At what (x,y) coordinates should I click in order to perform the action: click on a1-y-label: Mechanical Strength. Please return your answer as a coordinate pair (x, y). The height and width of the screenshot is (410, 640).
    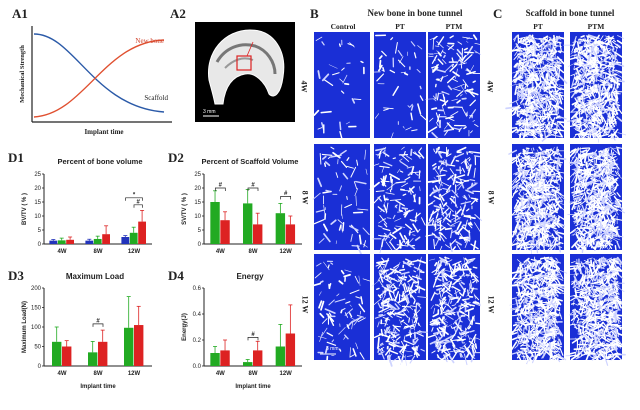
    Looking at the image, I should click on (22, 74).